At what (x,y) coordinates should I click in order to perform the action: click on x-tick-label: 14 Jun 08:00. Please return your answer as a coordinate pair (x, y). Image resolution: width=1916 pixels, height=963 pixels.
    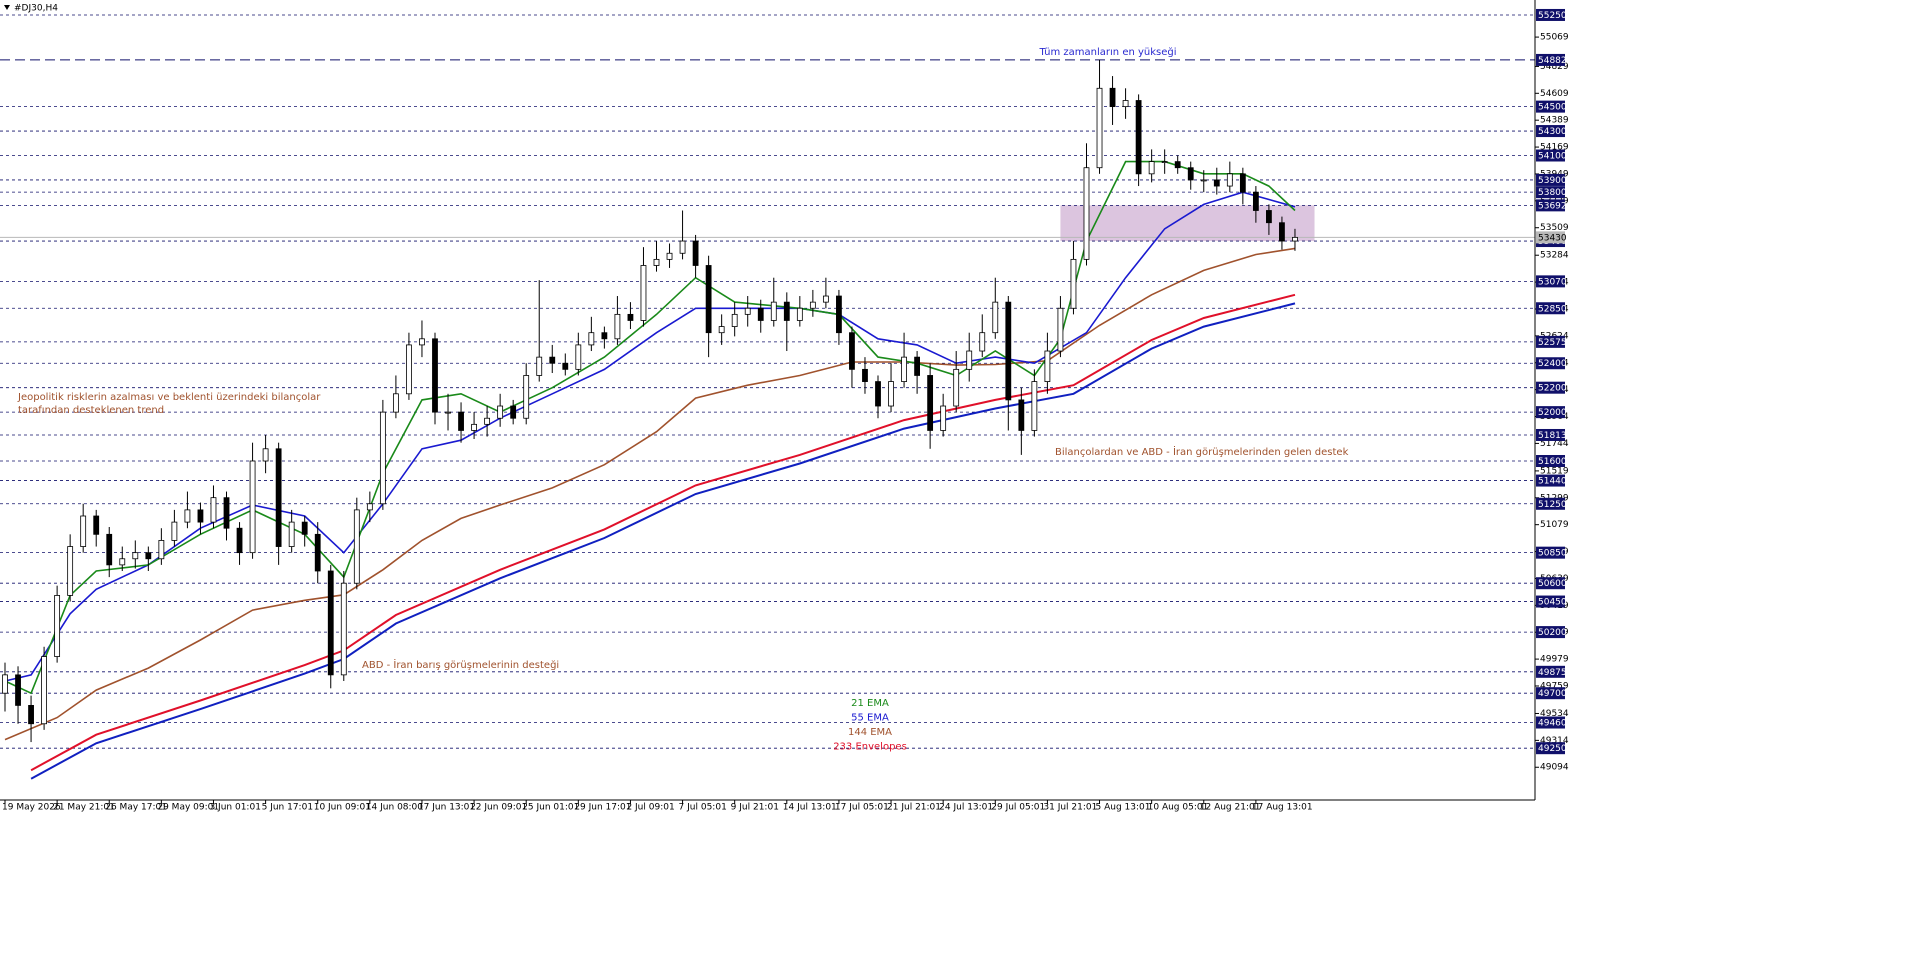
    Looking at the image, I should click on (394, 808).